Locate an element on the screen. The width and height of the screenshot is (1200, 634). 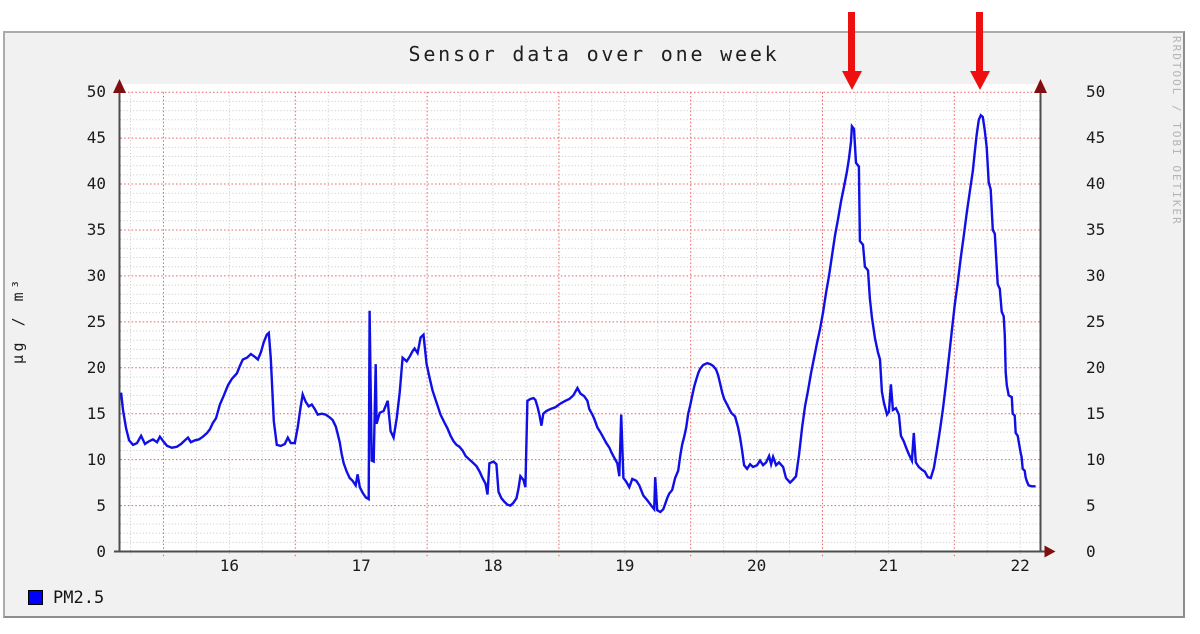
y-tick-label-left: 25 is located at coordinates (96, 321).